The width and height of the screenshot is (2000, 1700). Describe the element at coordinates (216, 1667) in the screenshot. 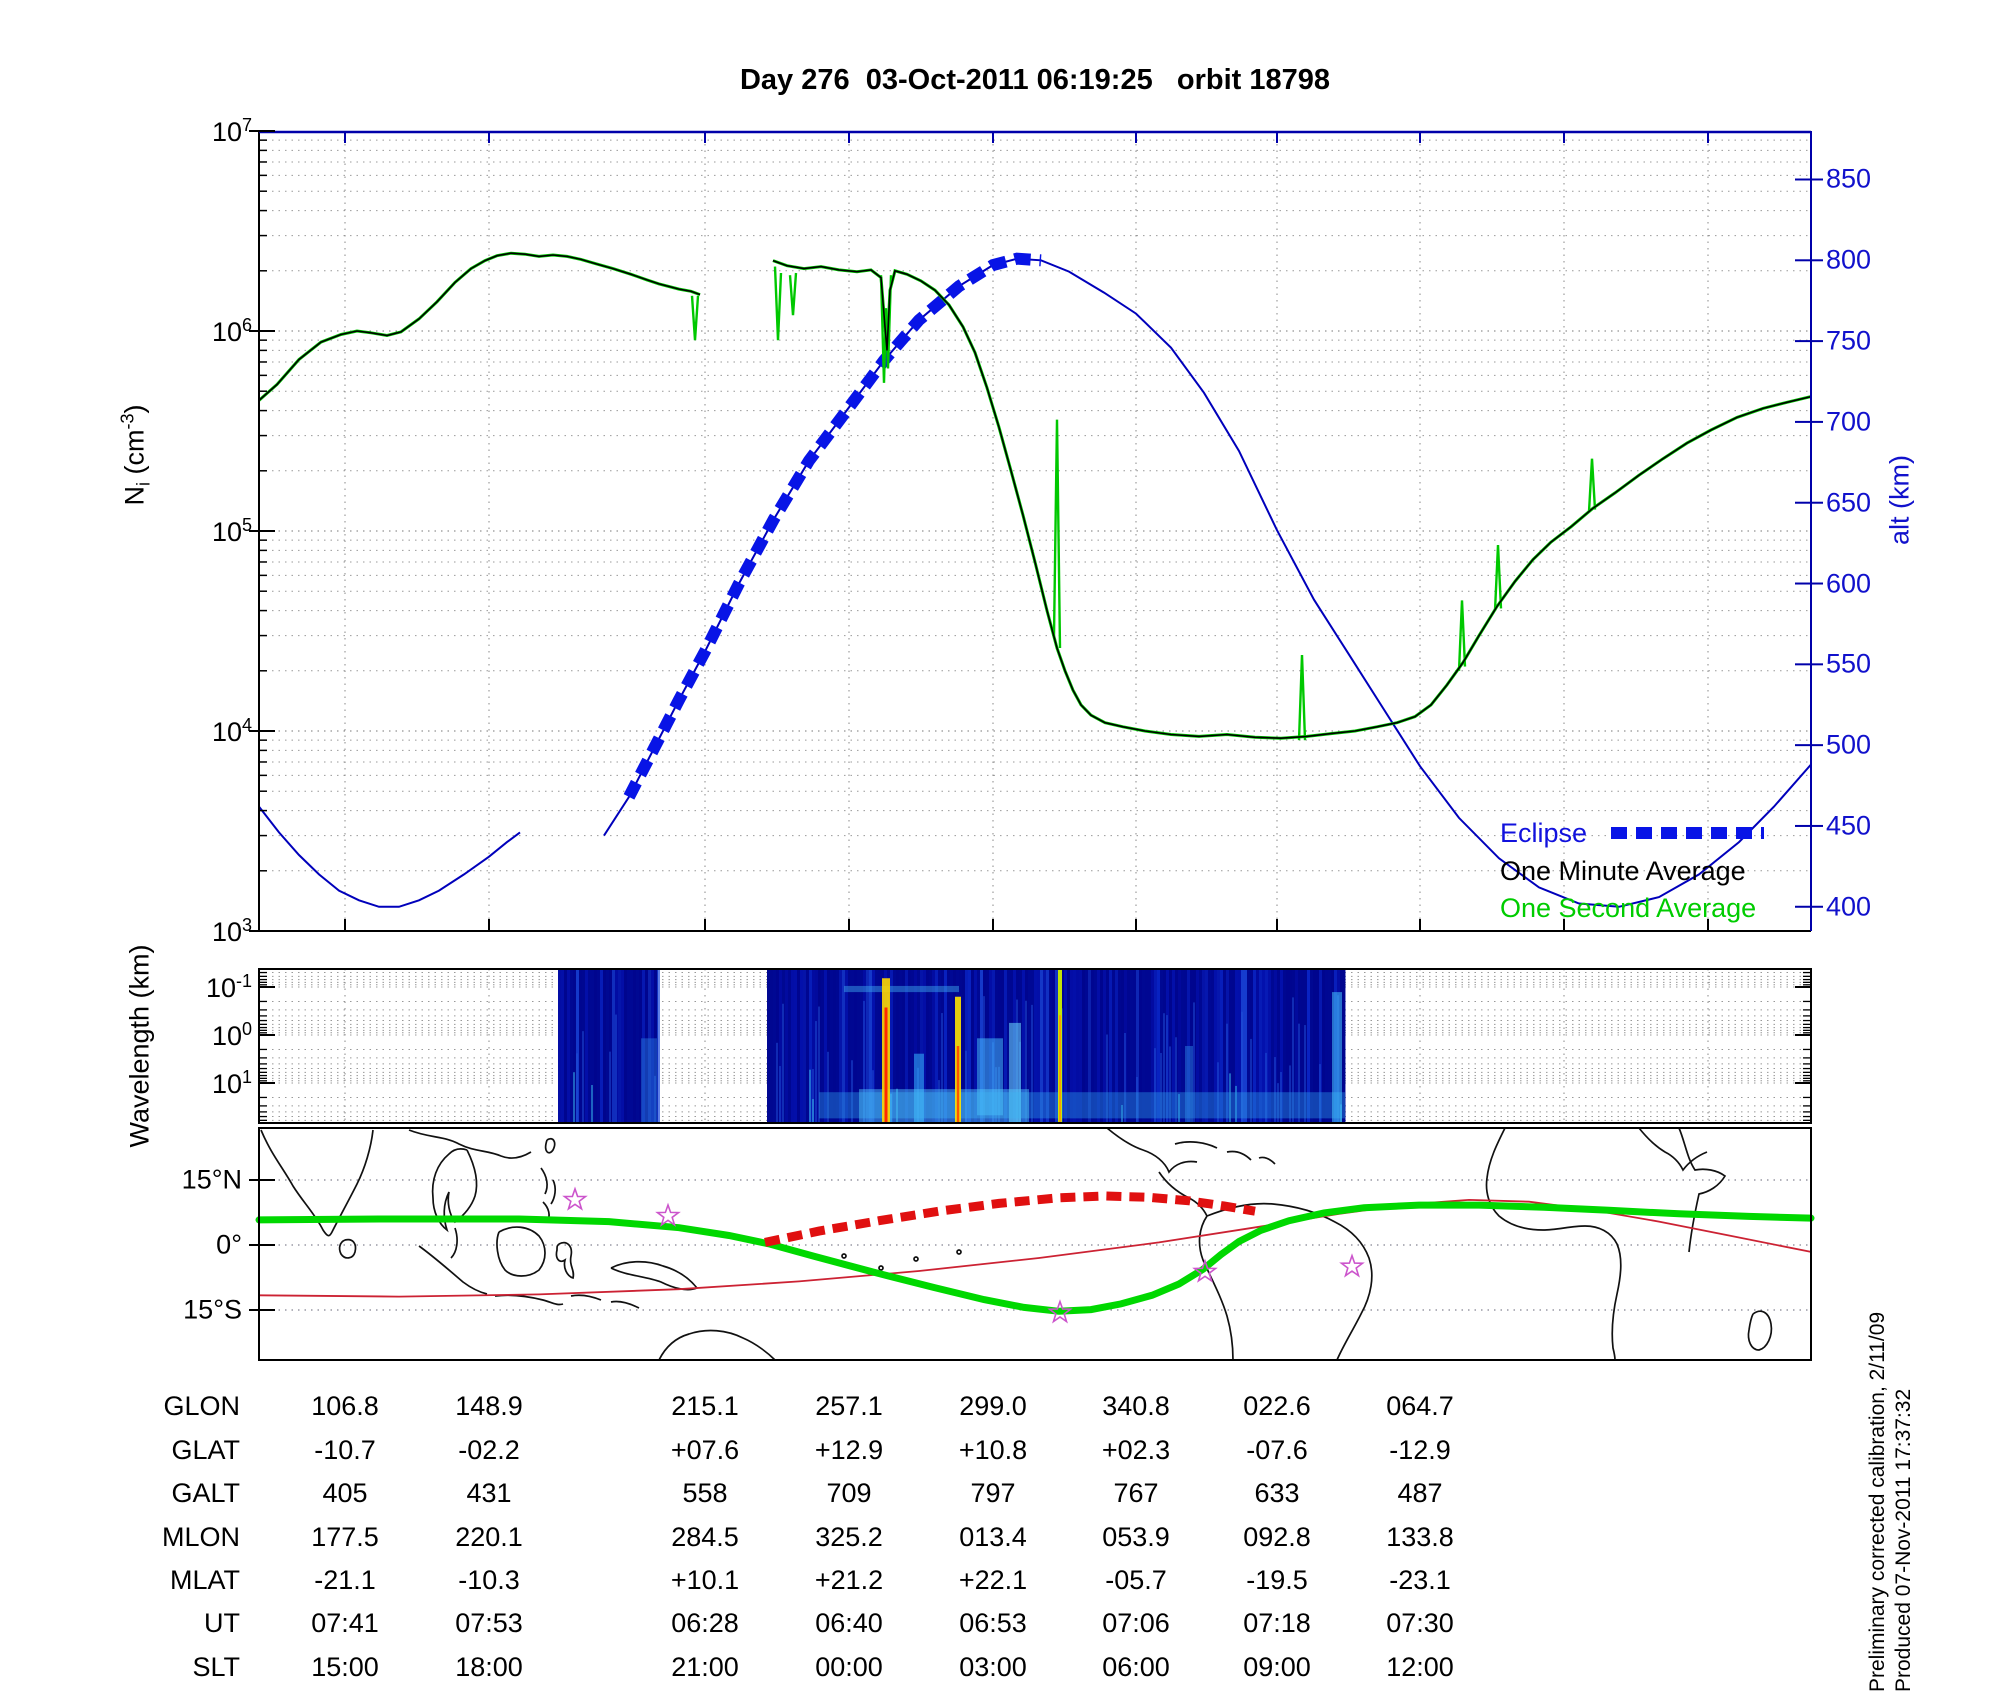

I see `table-row-label-slt: SLT` at that location.